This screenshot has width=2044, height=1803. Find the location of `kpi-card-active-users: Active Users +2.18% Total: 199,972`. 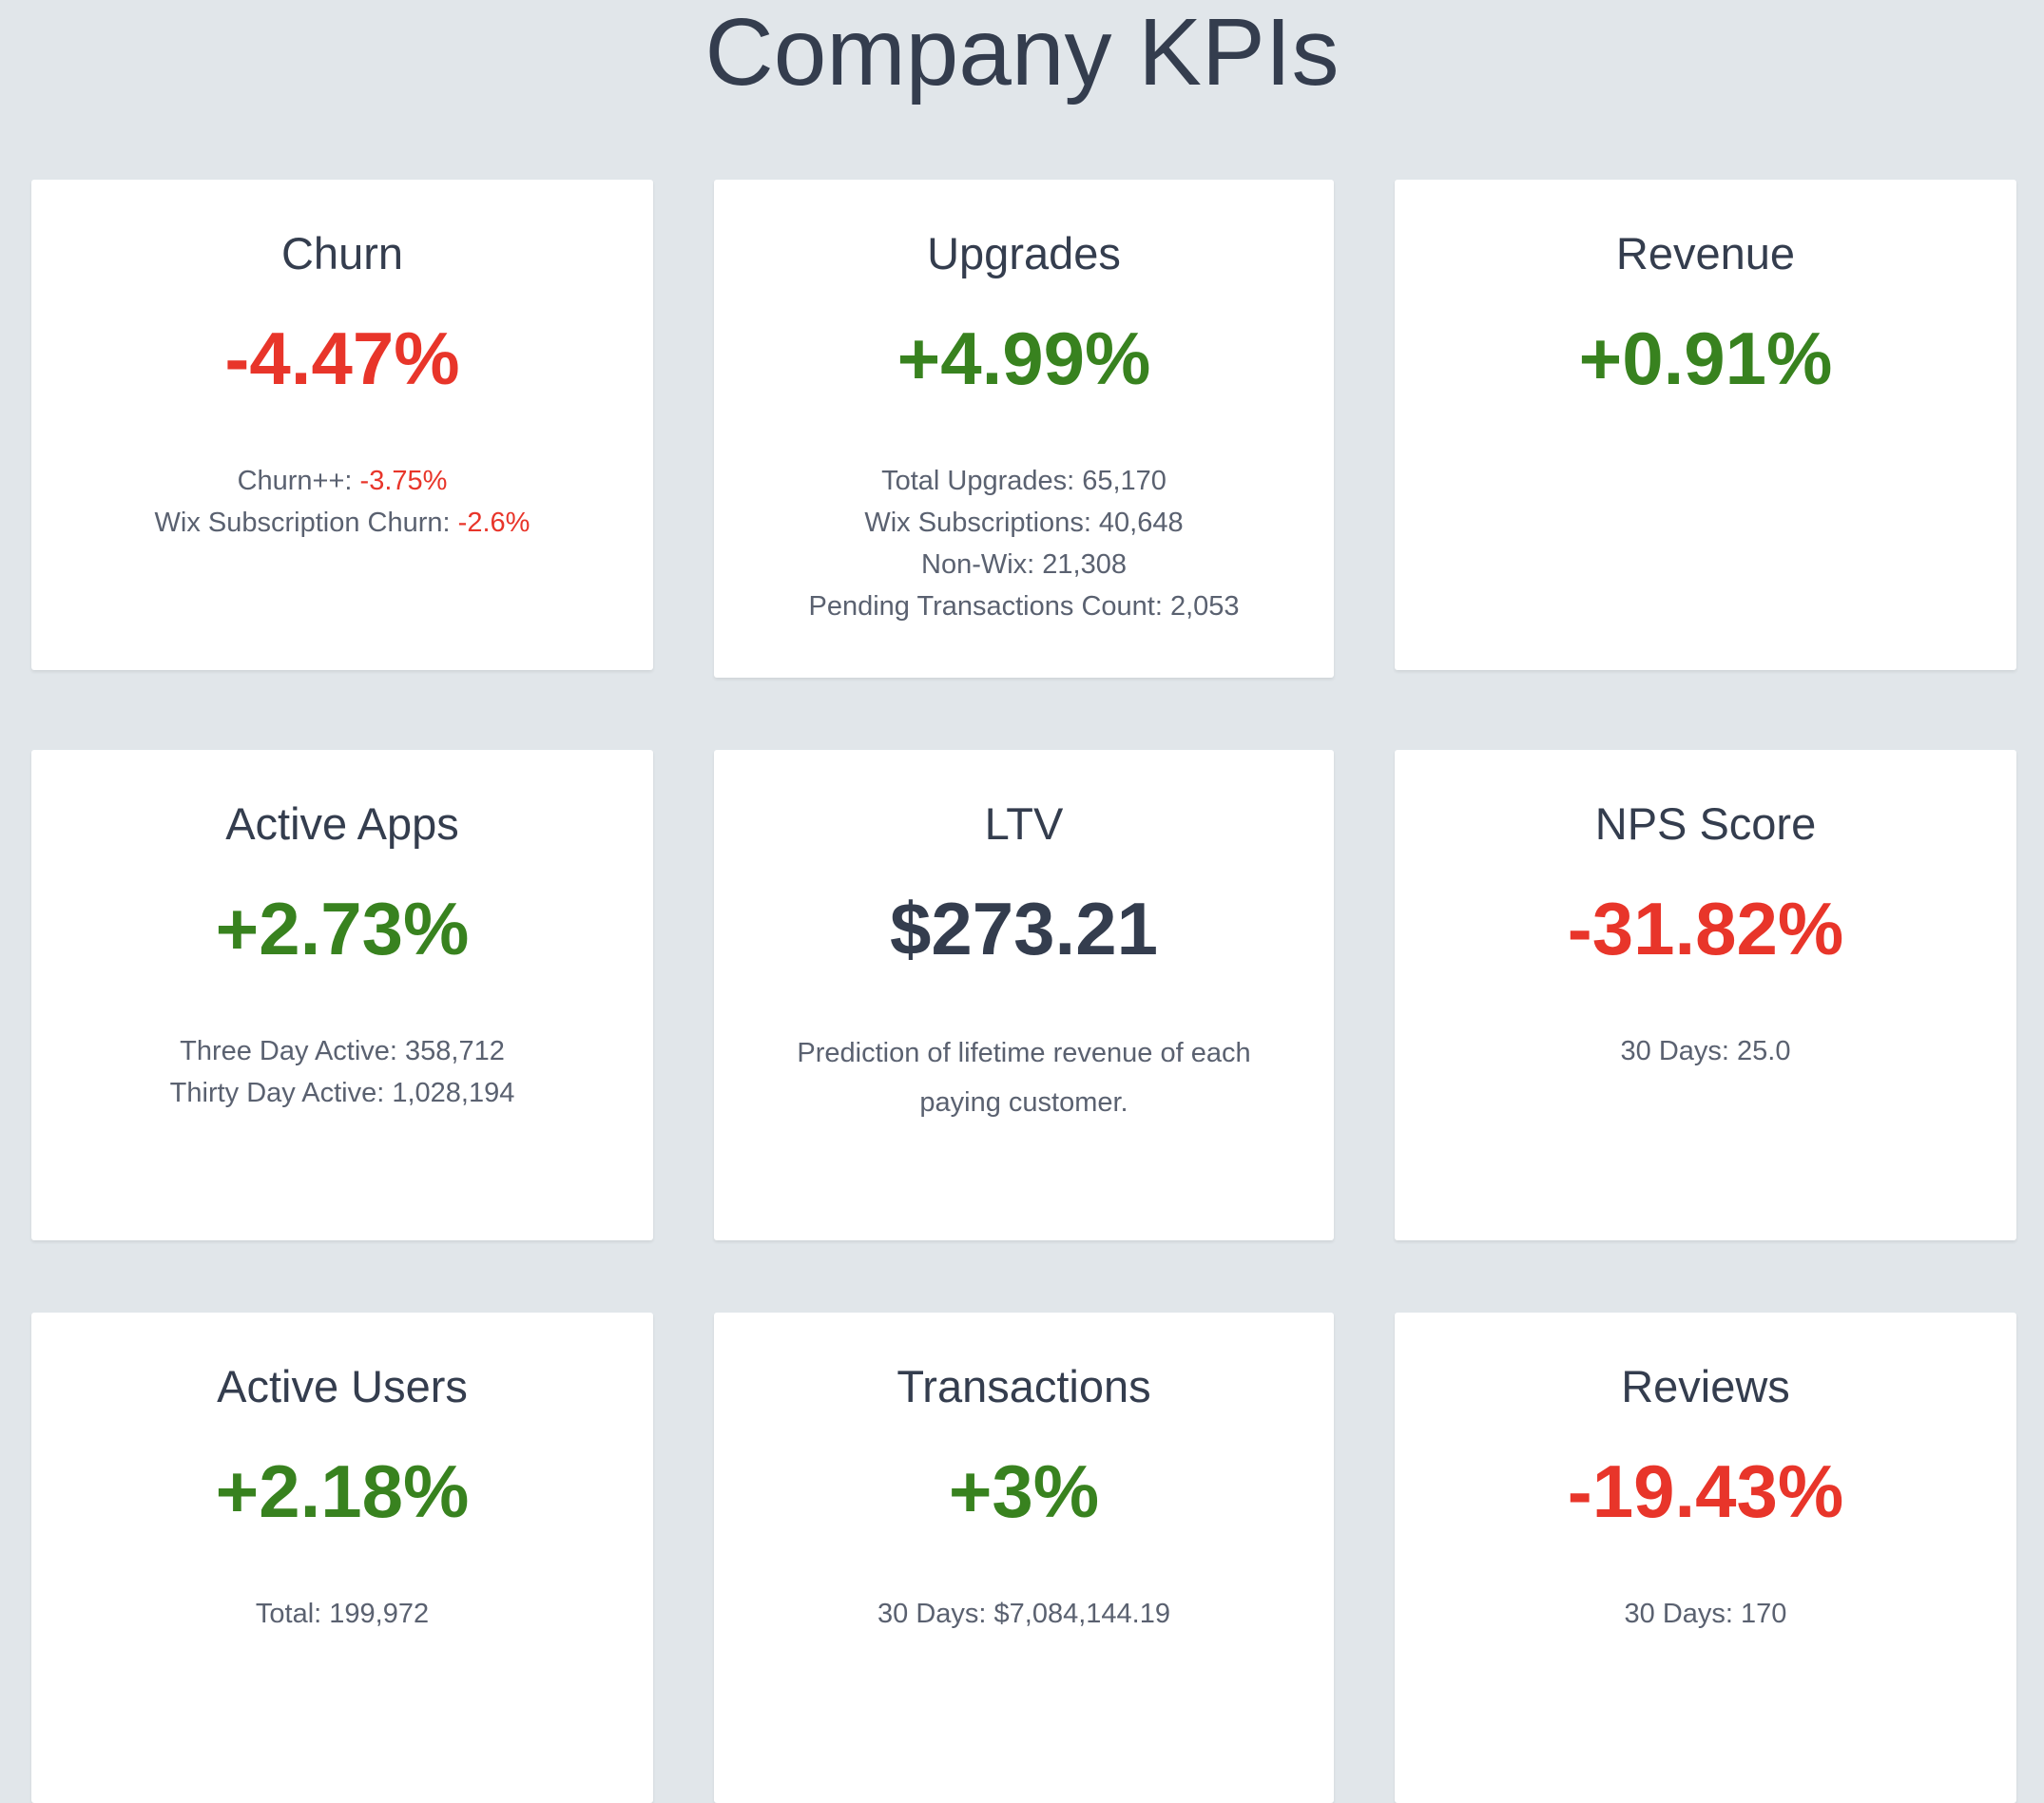

kpi-card-active-users: Active Users +2.18% Total: 199,972 is located at coordinates (342, 1558).